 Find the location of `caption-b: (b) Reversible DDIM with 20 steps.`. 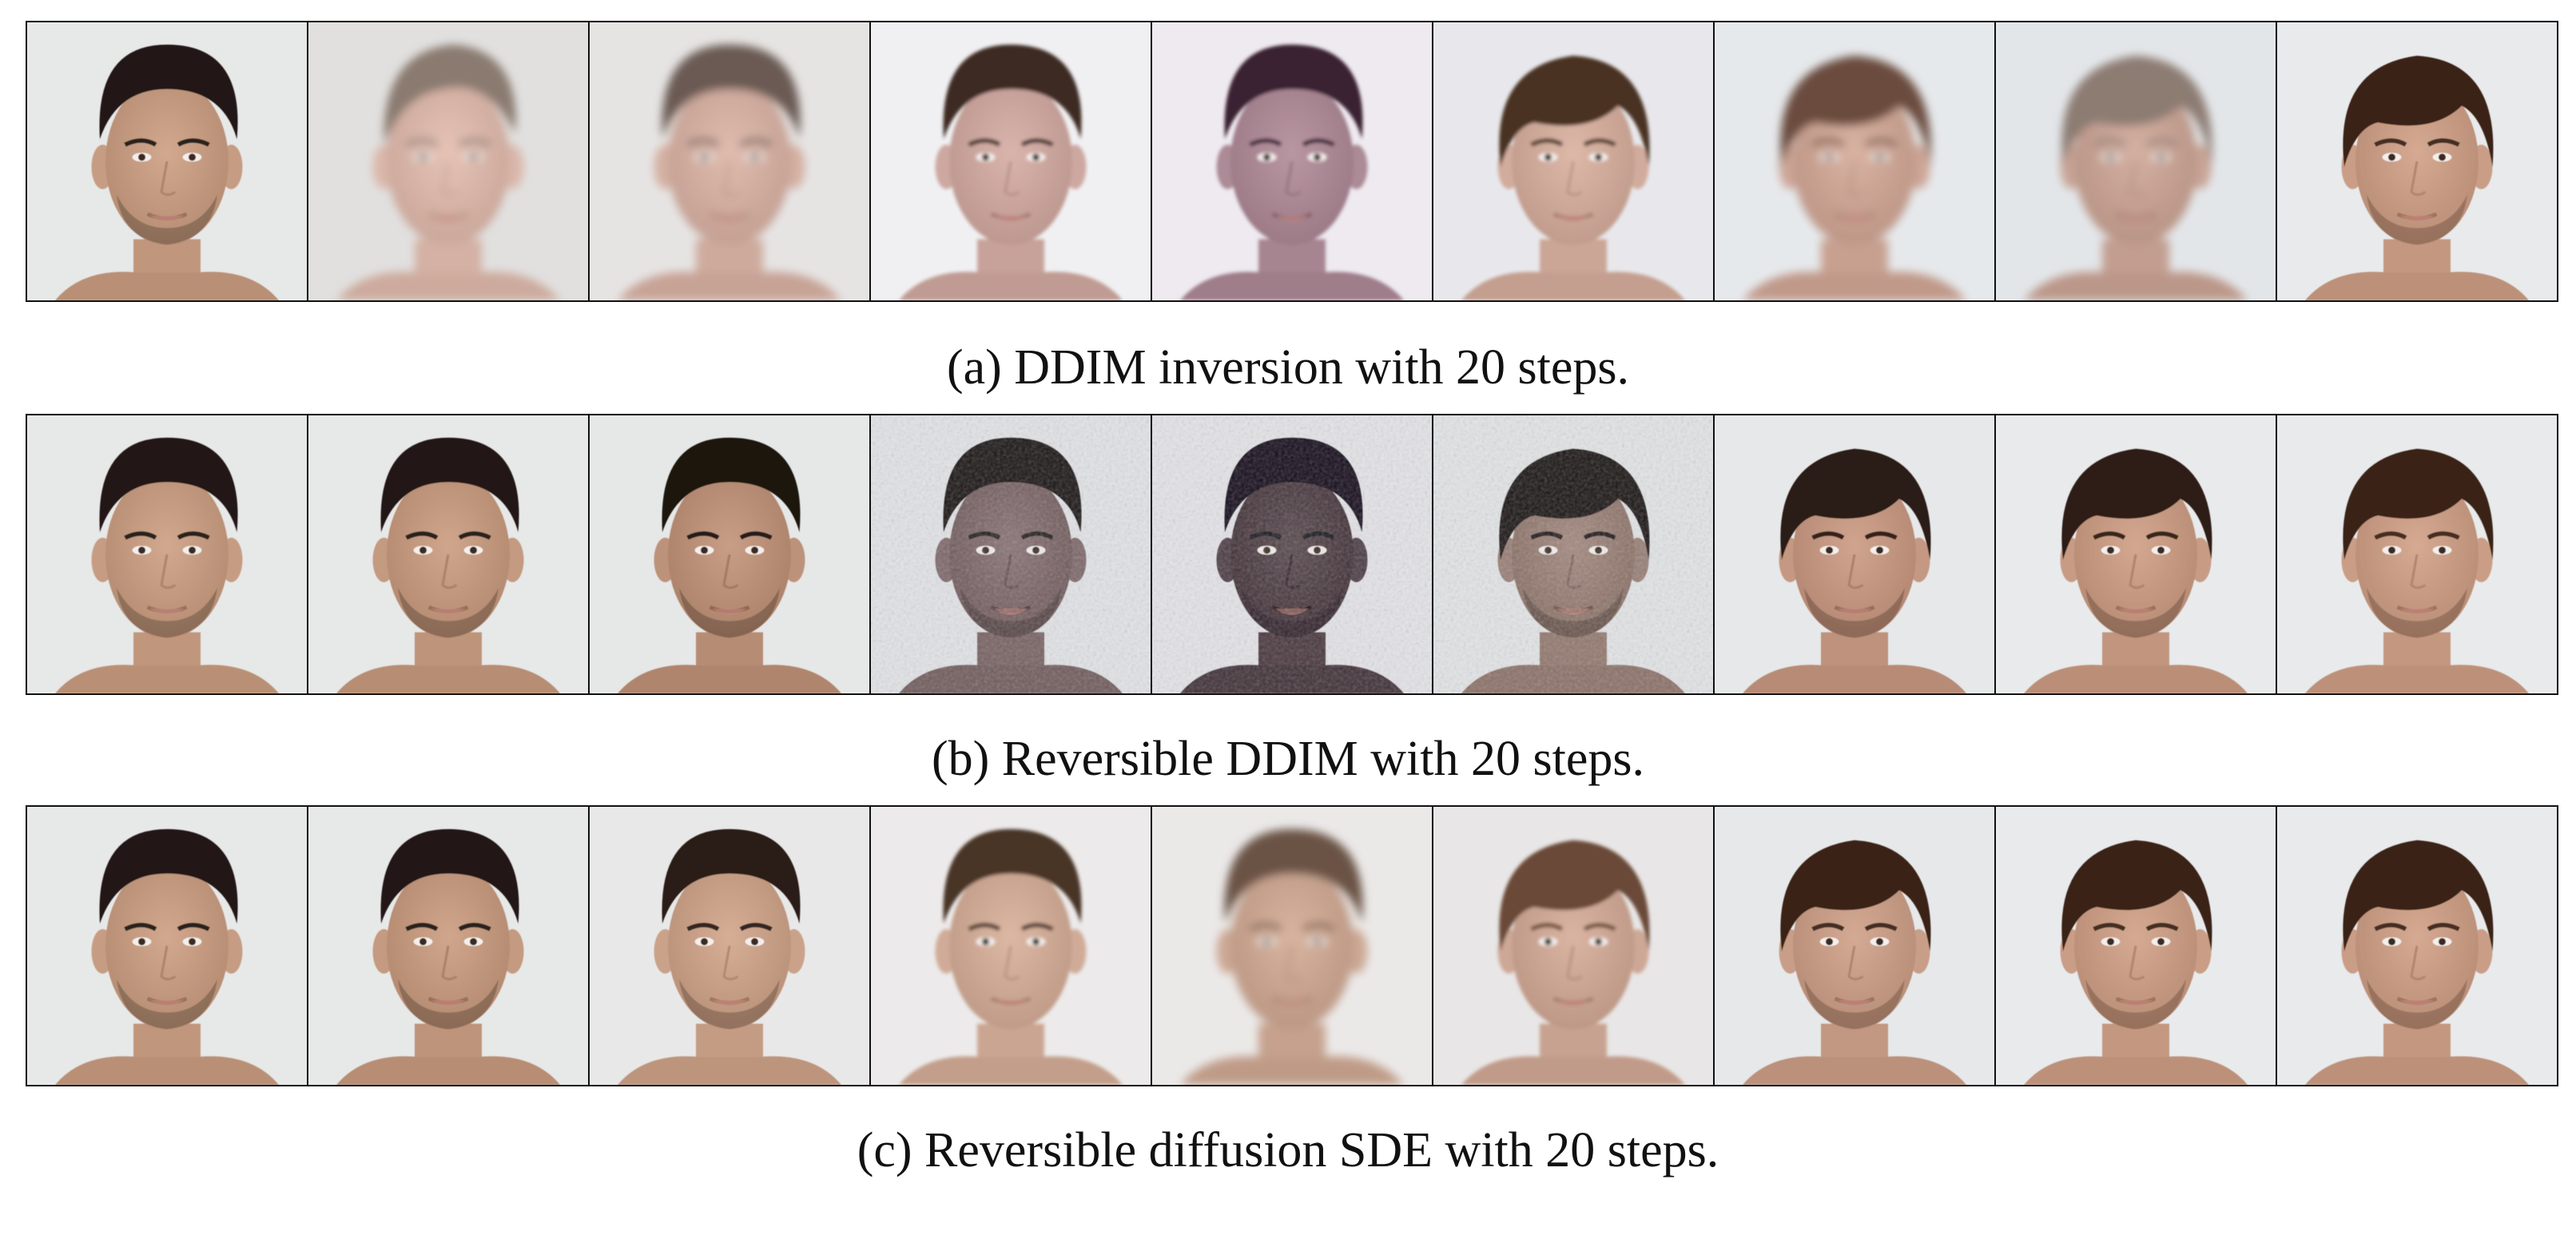

caption-b: (b) Reversible DDIM with 20 steps. is located at coordinates (1288, 759).